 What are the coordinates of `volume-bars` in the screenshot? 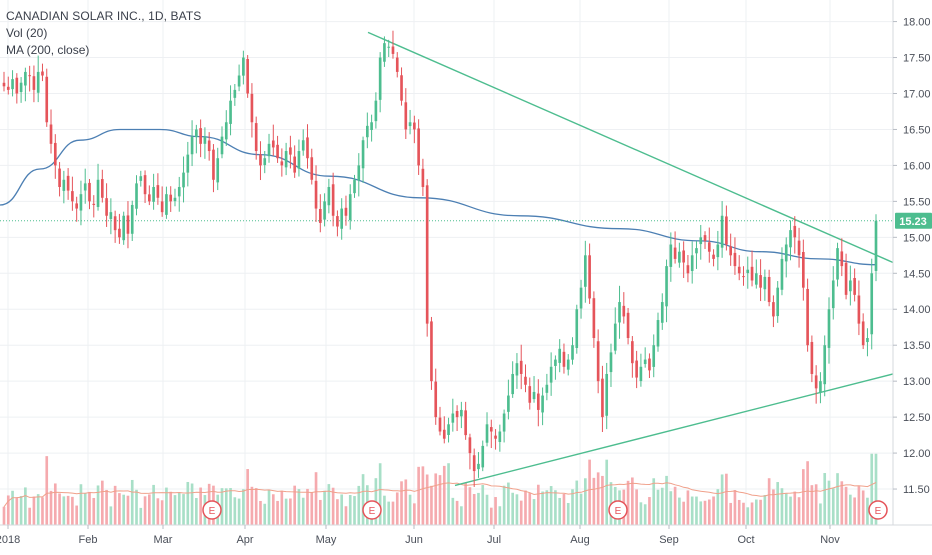 It's located at (440, 489).